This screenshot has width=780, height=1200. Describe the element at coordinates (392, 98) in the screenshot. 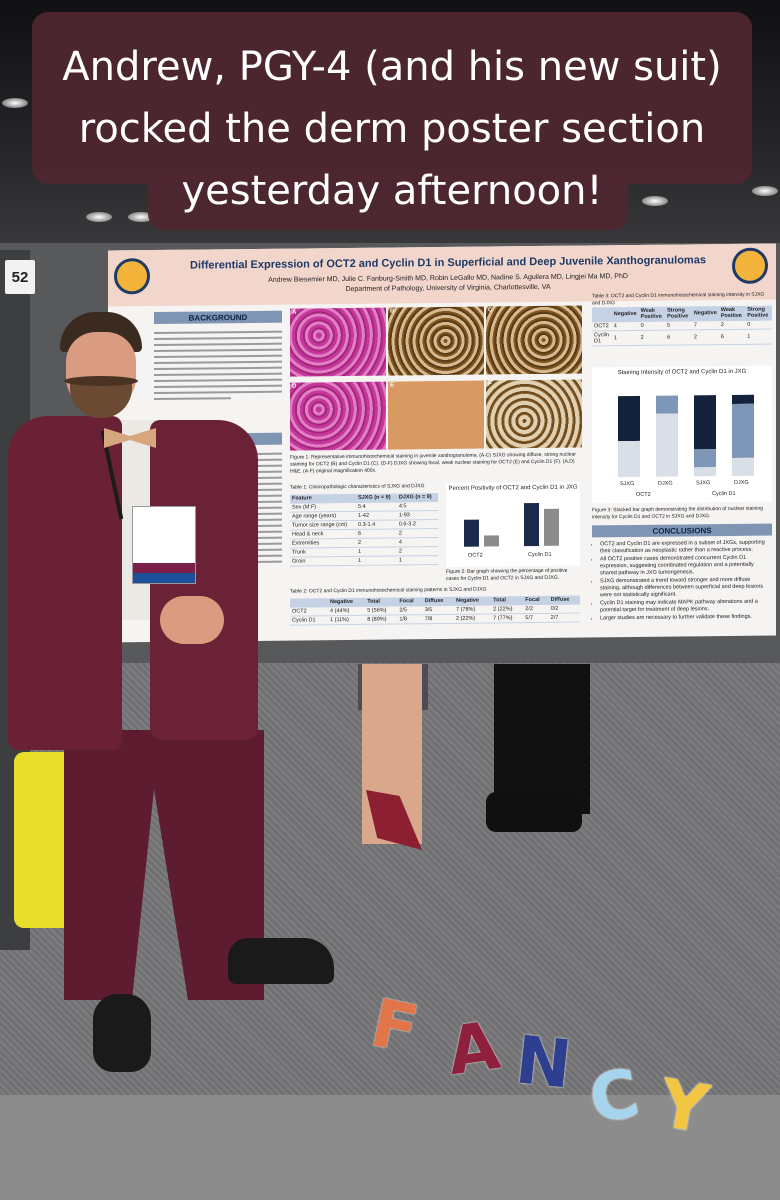

I see `story-caption-box` at that location.